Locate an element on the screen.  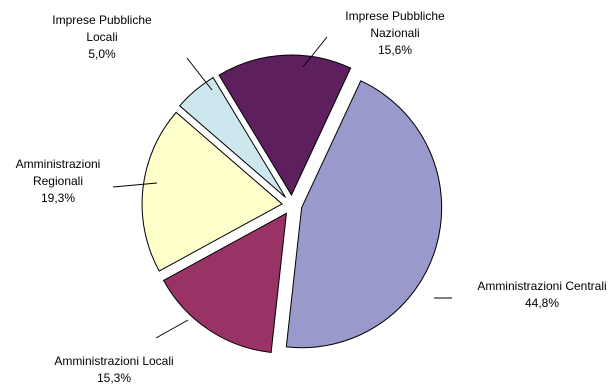
slice-name-label: Amministrazioni Centrali is located at coordinates (541, 286).